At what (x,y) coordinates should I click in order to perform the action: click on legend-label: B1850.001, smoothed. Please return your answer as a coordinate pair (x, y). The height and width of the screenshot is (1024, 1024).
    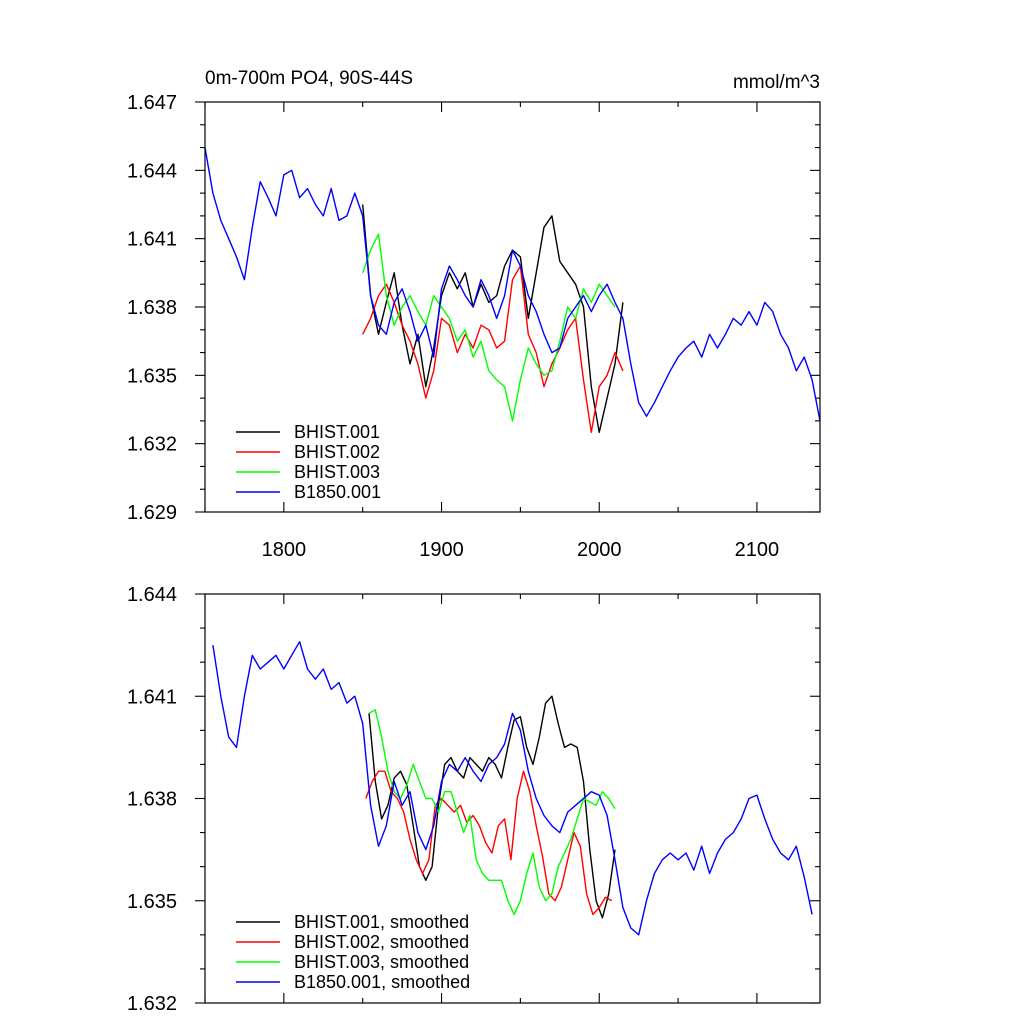
    Looking at the image, I should click on (382, 982).